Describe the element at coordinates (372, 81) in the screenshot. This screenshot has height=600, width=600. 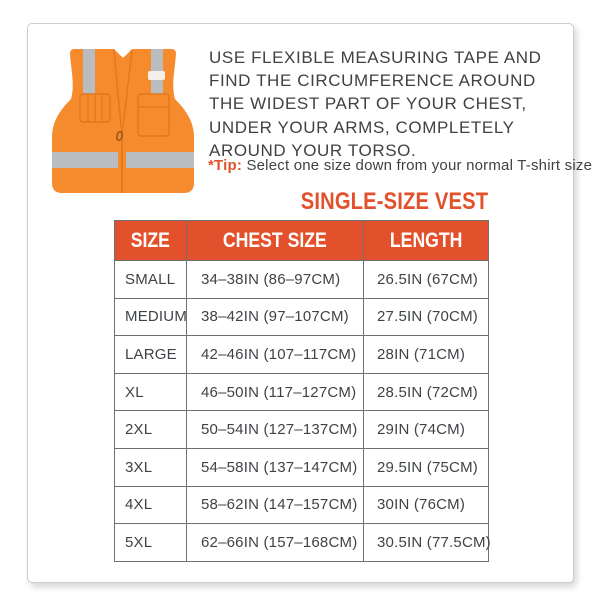
I see `instruction-line: FIND THE CIRCUMFERENCE AROUND` at that location.